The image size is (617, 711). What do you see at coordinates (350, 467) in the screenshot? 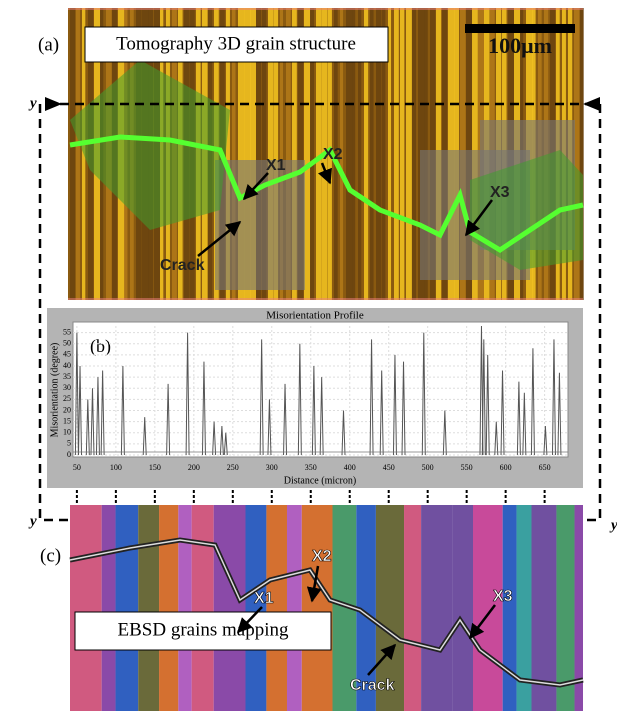
I see `x-tick-label: 400` at bounding box center [350, 467].